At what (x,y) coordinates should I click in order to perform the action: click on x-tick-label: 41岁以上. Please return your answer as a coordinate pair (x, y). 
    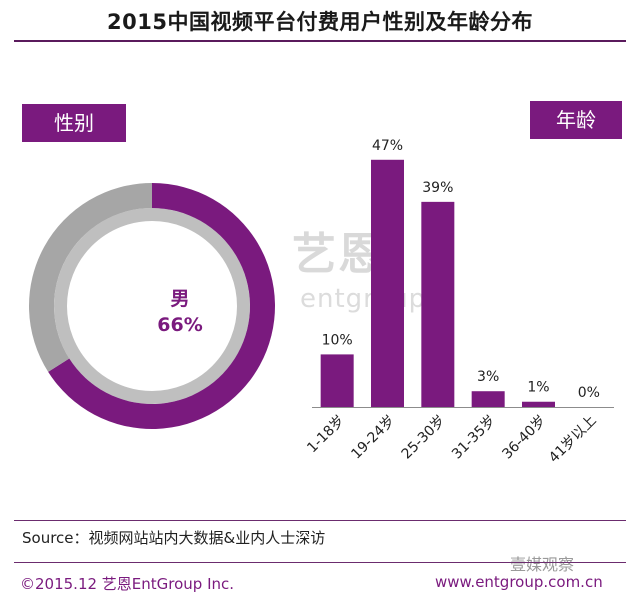
    Looking at the image, I should click on (573, 440).